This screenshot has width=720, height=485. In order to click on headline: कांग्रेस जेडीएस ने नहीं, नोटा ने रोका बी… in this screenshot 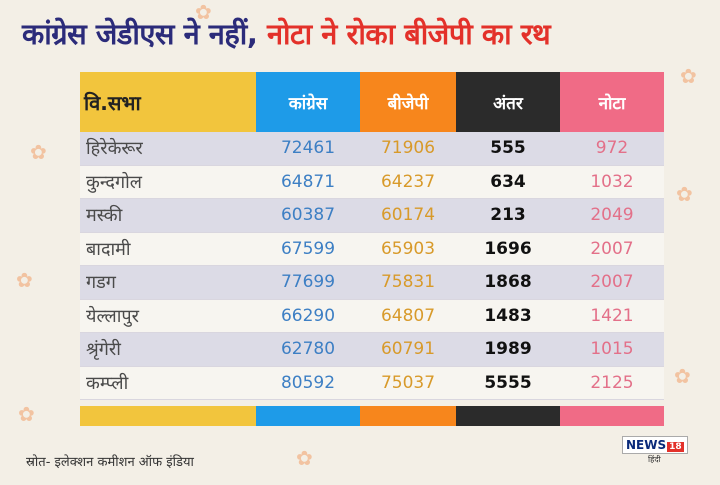, I will do `click(362, 38)`.